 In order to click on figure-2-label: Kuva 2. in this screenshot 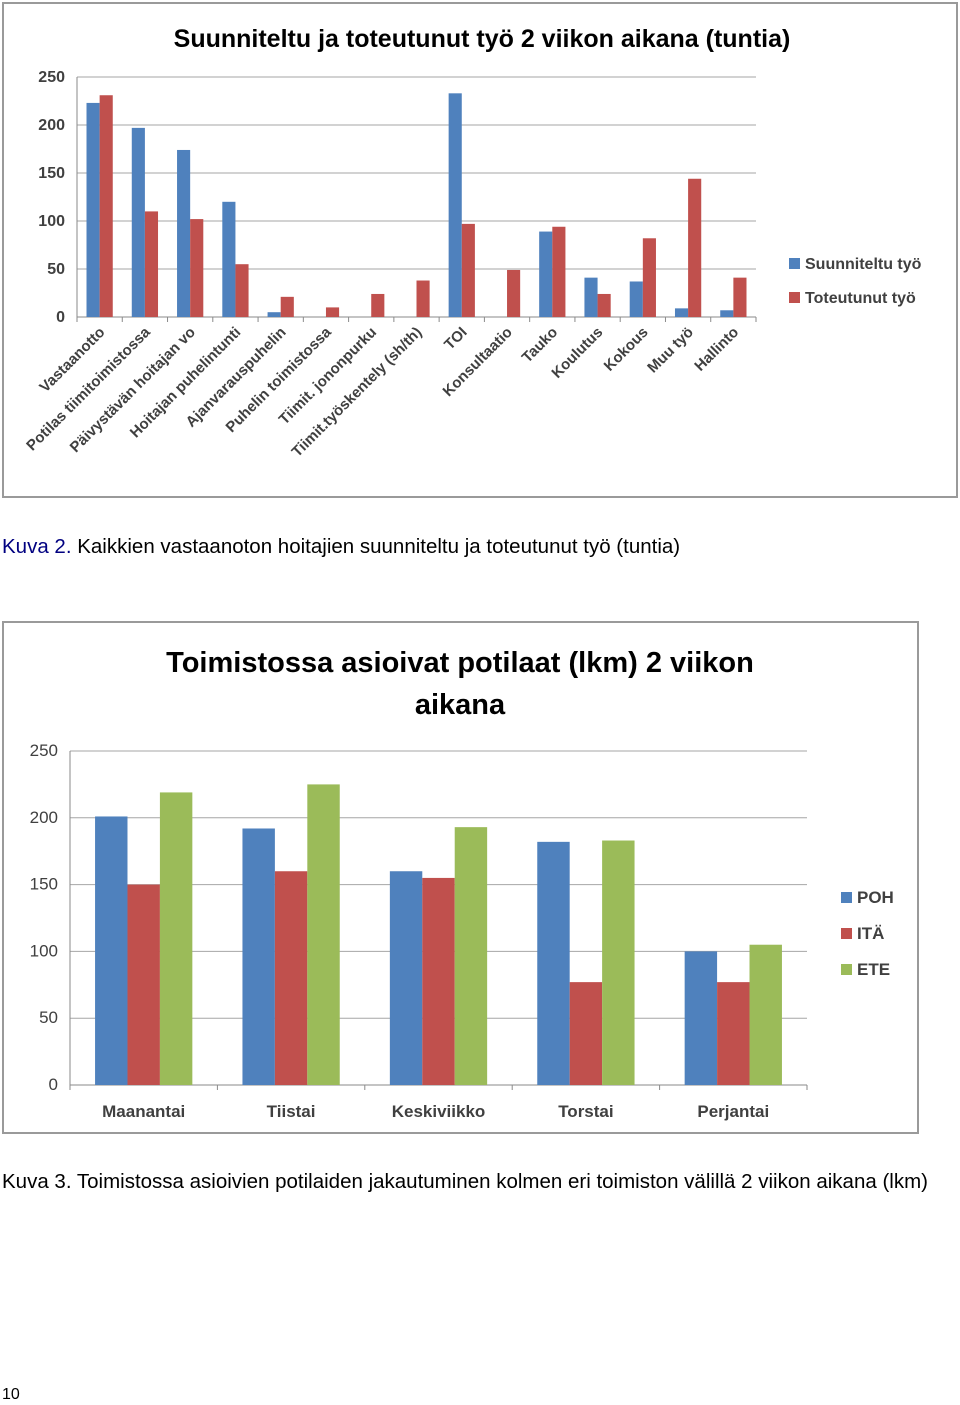, I will do `click(37, 546)`.